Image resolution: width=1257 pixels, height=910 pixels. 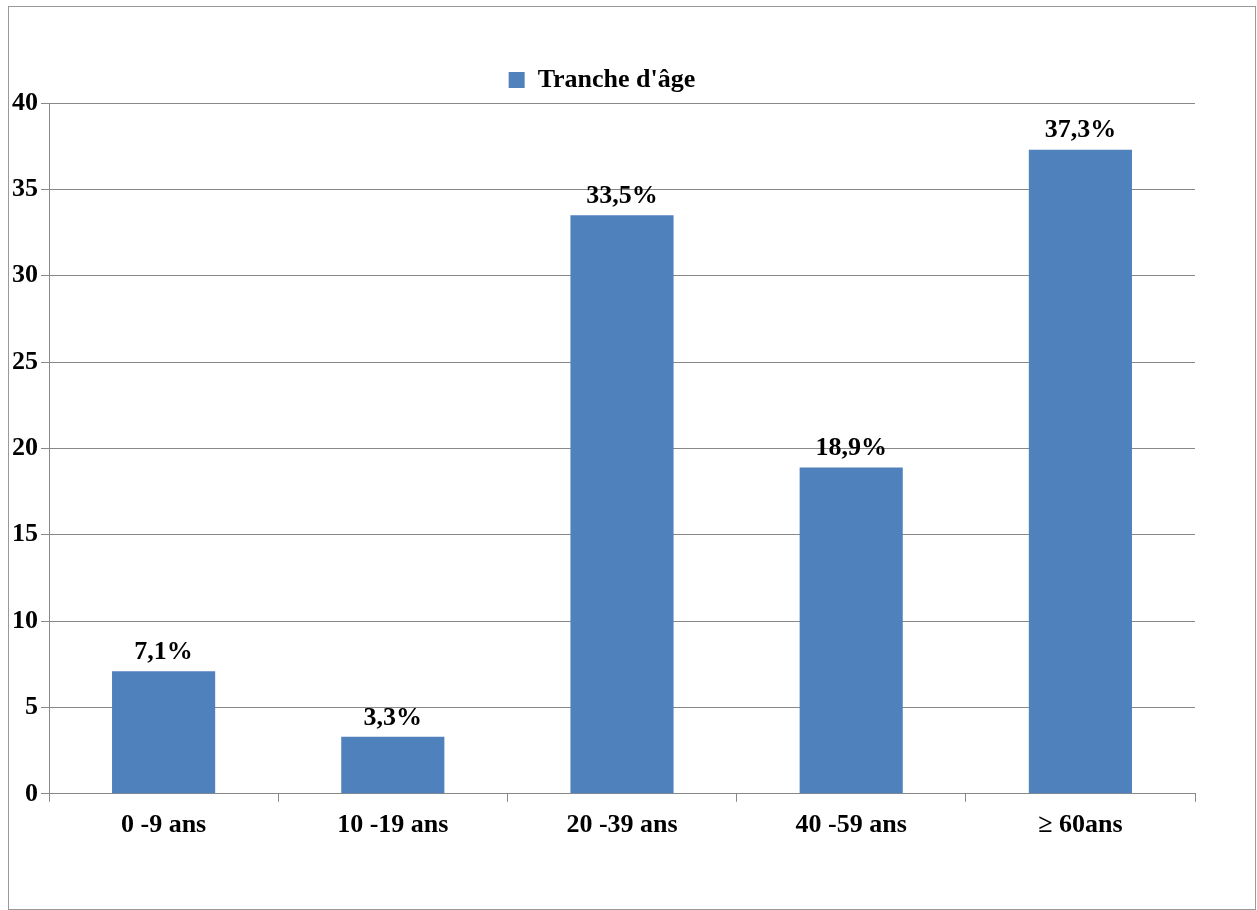 I want to click on y-tick-label: 25, so click(x=25, y=360).